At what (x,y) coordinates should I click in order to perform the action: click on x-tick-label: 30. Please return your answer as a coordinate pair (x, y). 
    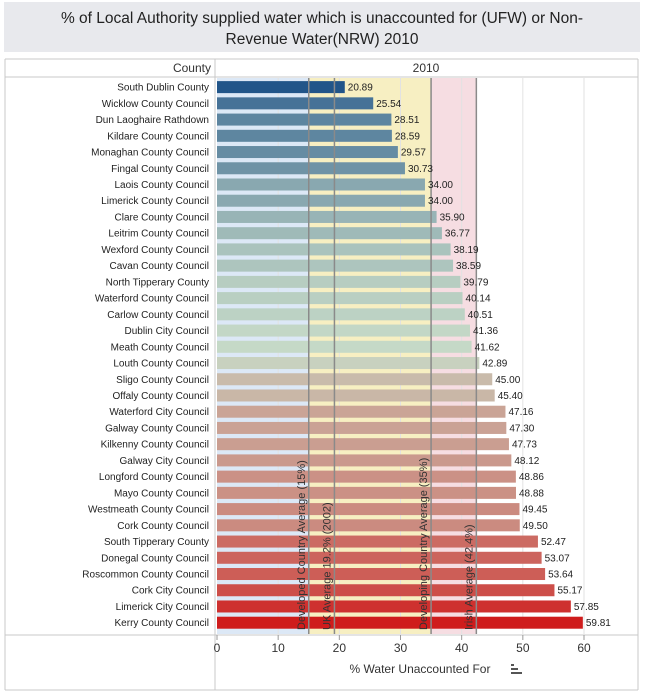
    Looking at the image, I should click on (401, 648).